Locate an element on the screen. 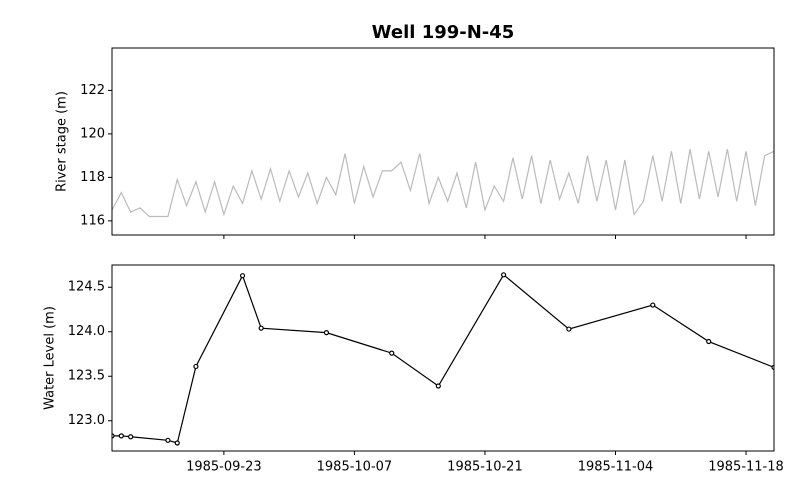 The width and height of the screenshot is (800, 500). x-tick-label: 1985-09-23 is located at coordinates (224, 467).